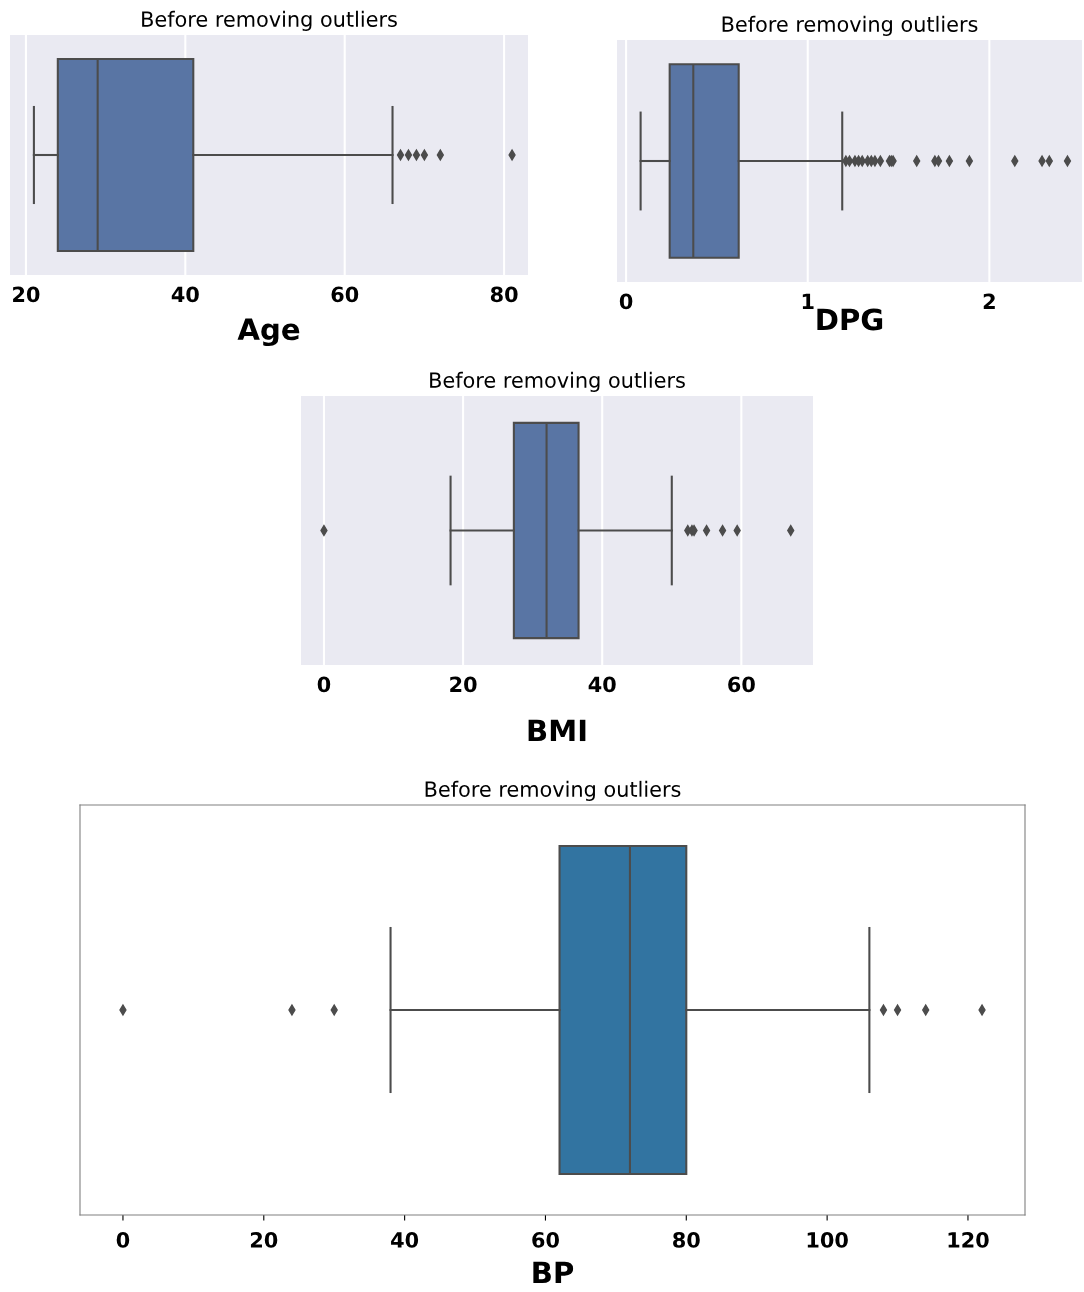 This screenshot has width=1084, height=1292. I want to click on x-tick-label: 100, so click(827, 1240).